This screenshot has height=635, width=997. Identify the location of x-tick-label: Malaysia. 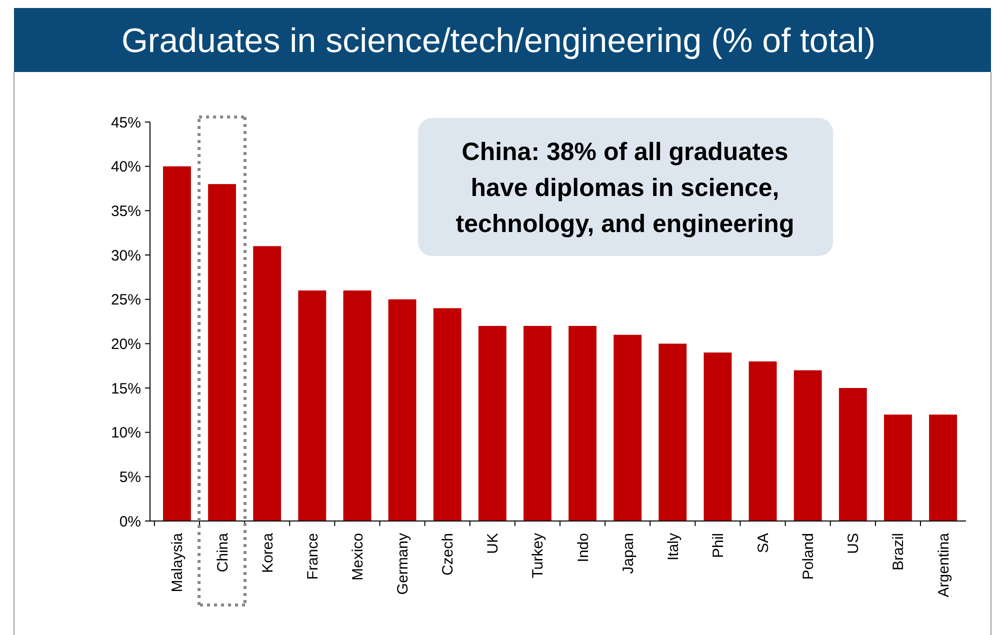
(177, 562).